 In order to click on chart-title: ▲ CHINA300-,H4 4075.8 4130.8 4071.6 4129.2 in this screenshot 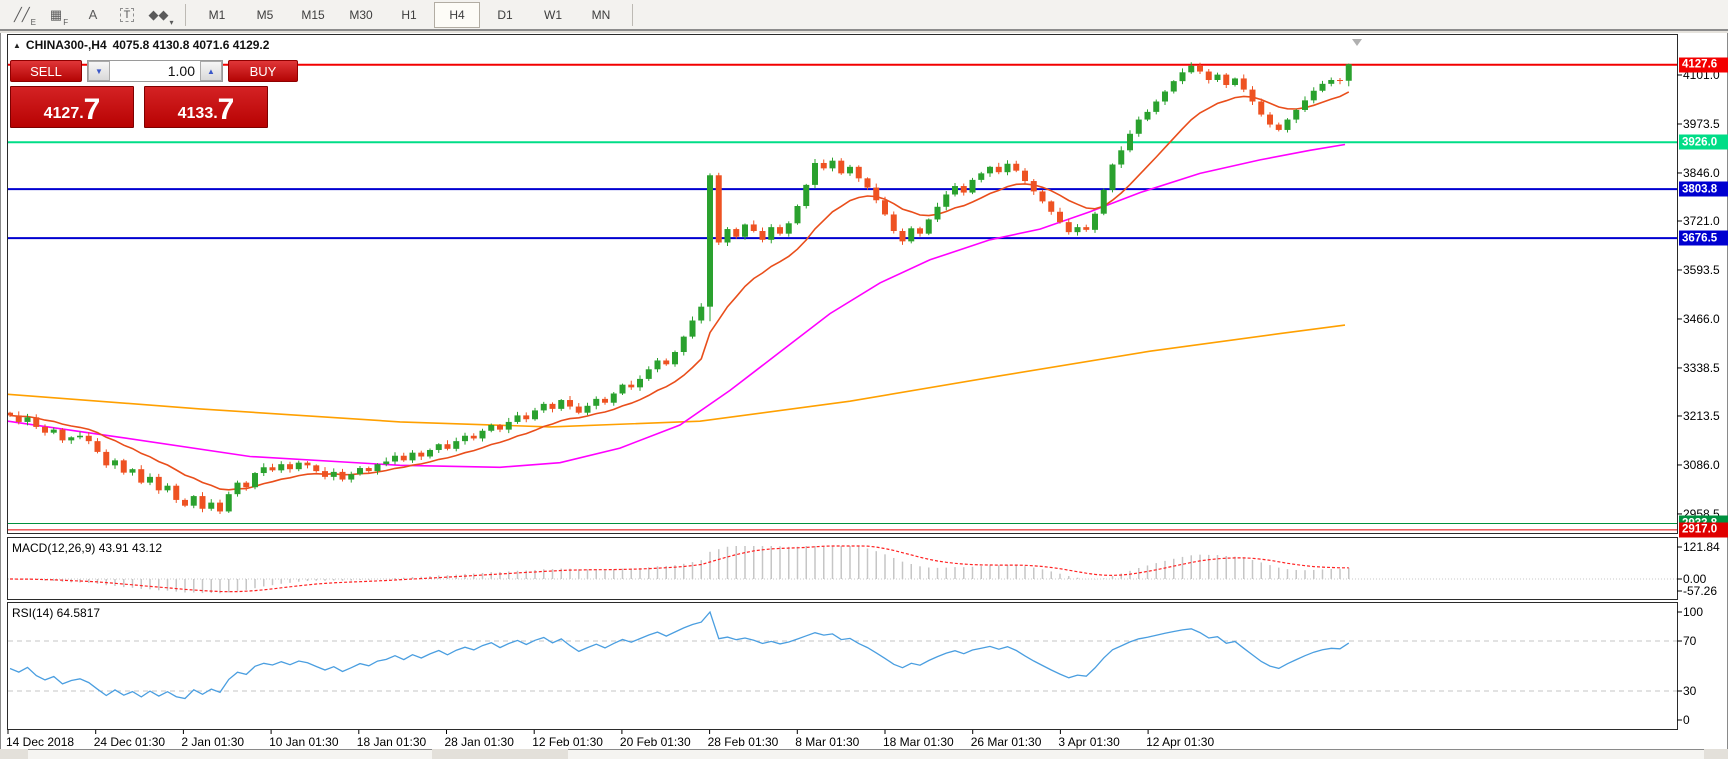, I will do `click(141, 45)`.